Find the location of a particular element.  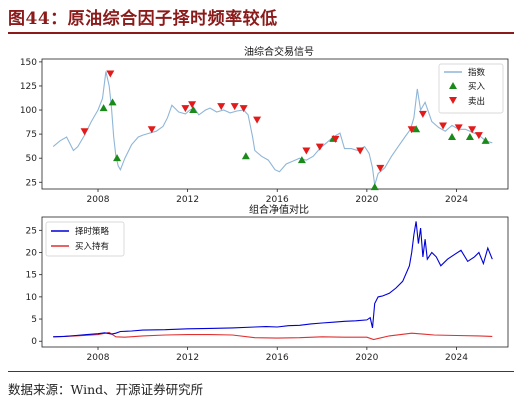

legend-buy-icon is located at coordinates (453, 85).